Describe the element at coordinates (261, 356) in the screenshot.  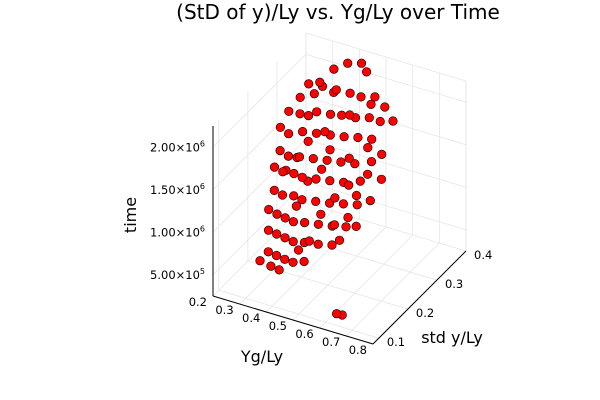
I see `x-axis-label: Yg/Ly` at that location.